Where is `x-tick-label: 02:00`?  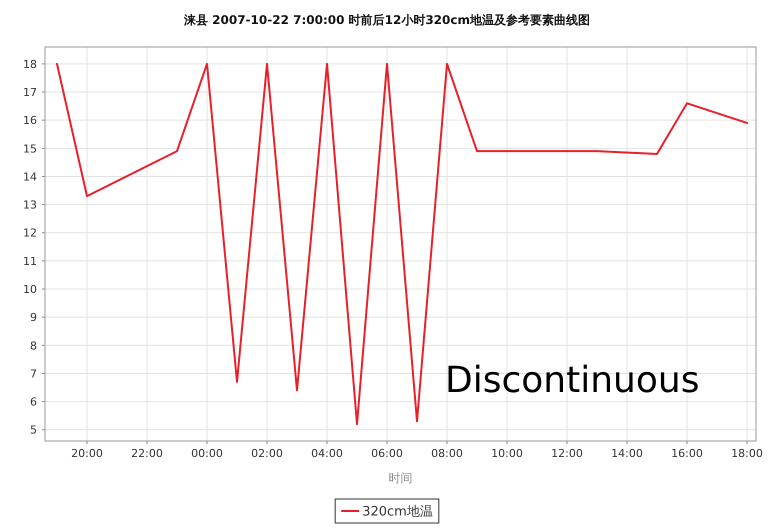 x-tick-label: 02:00 is located at coordinates (267, 453).